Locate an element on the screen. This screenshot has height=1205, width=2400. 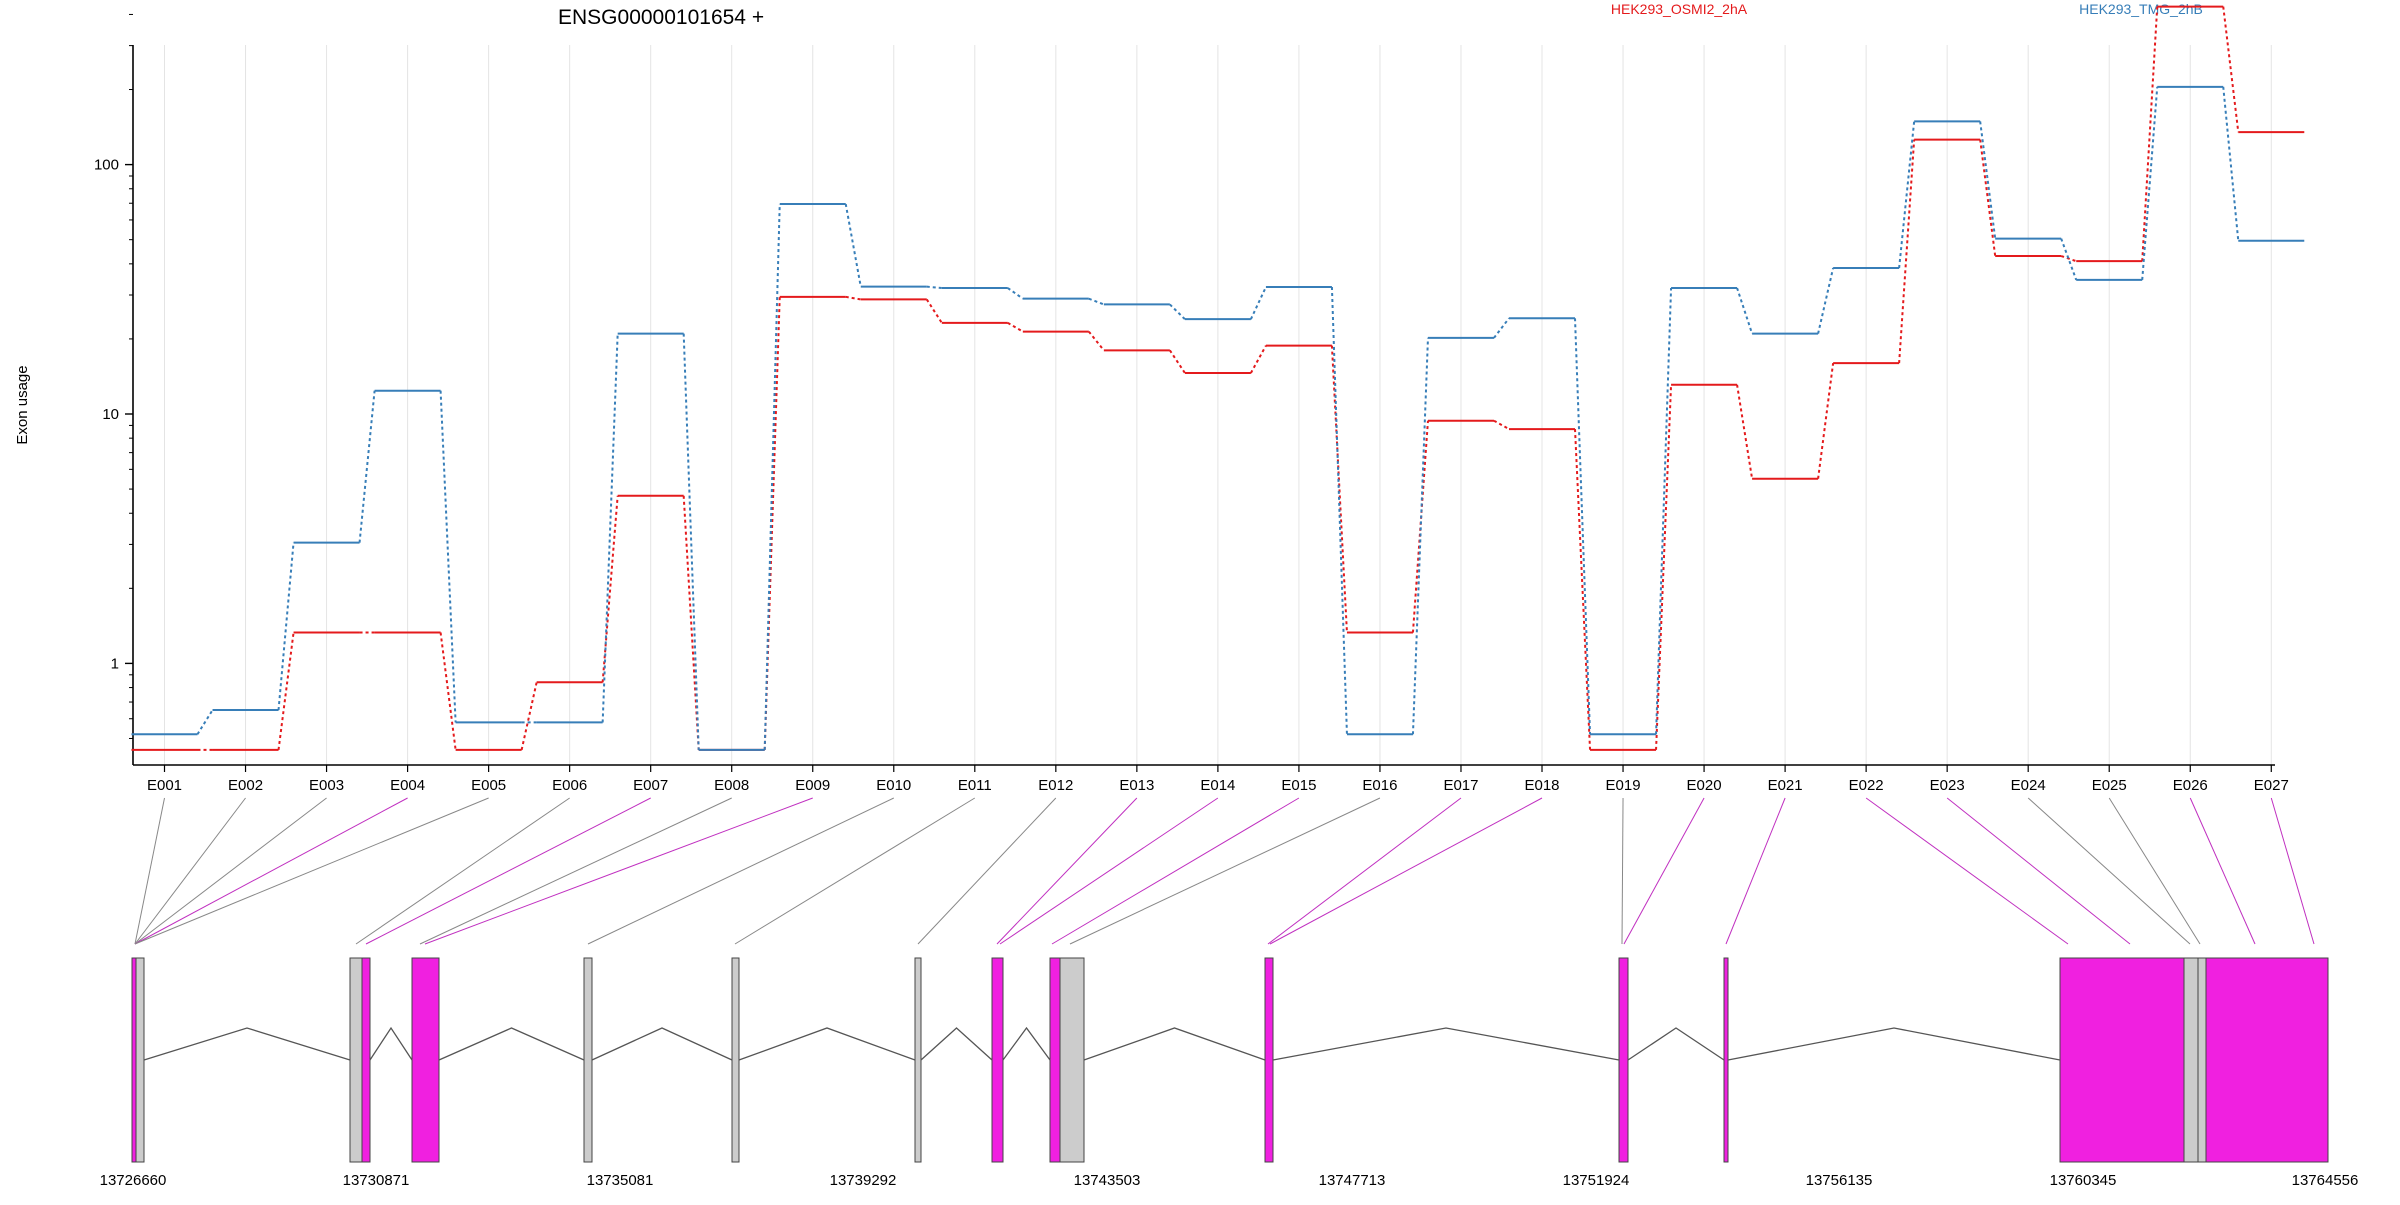
exon-connector-e002 is located at coordinates (190, 871).